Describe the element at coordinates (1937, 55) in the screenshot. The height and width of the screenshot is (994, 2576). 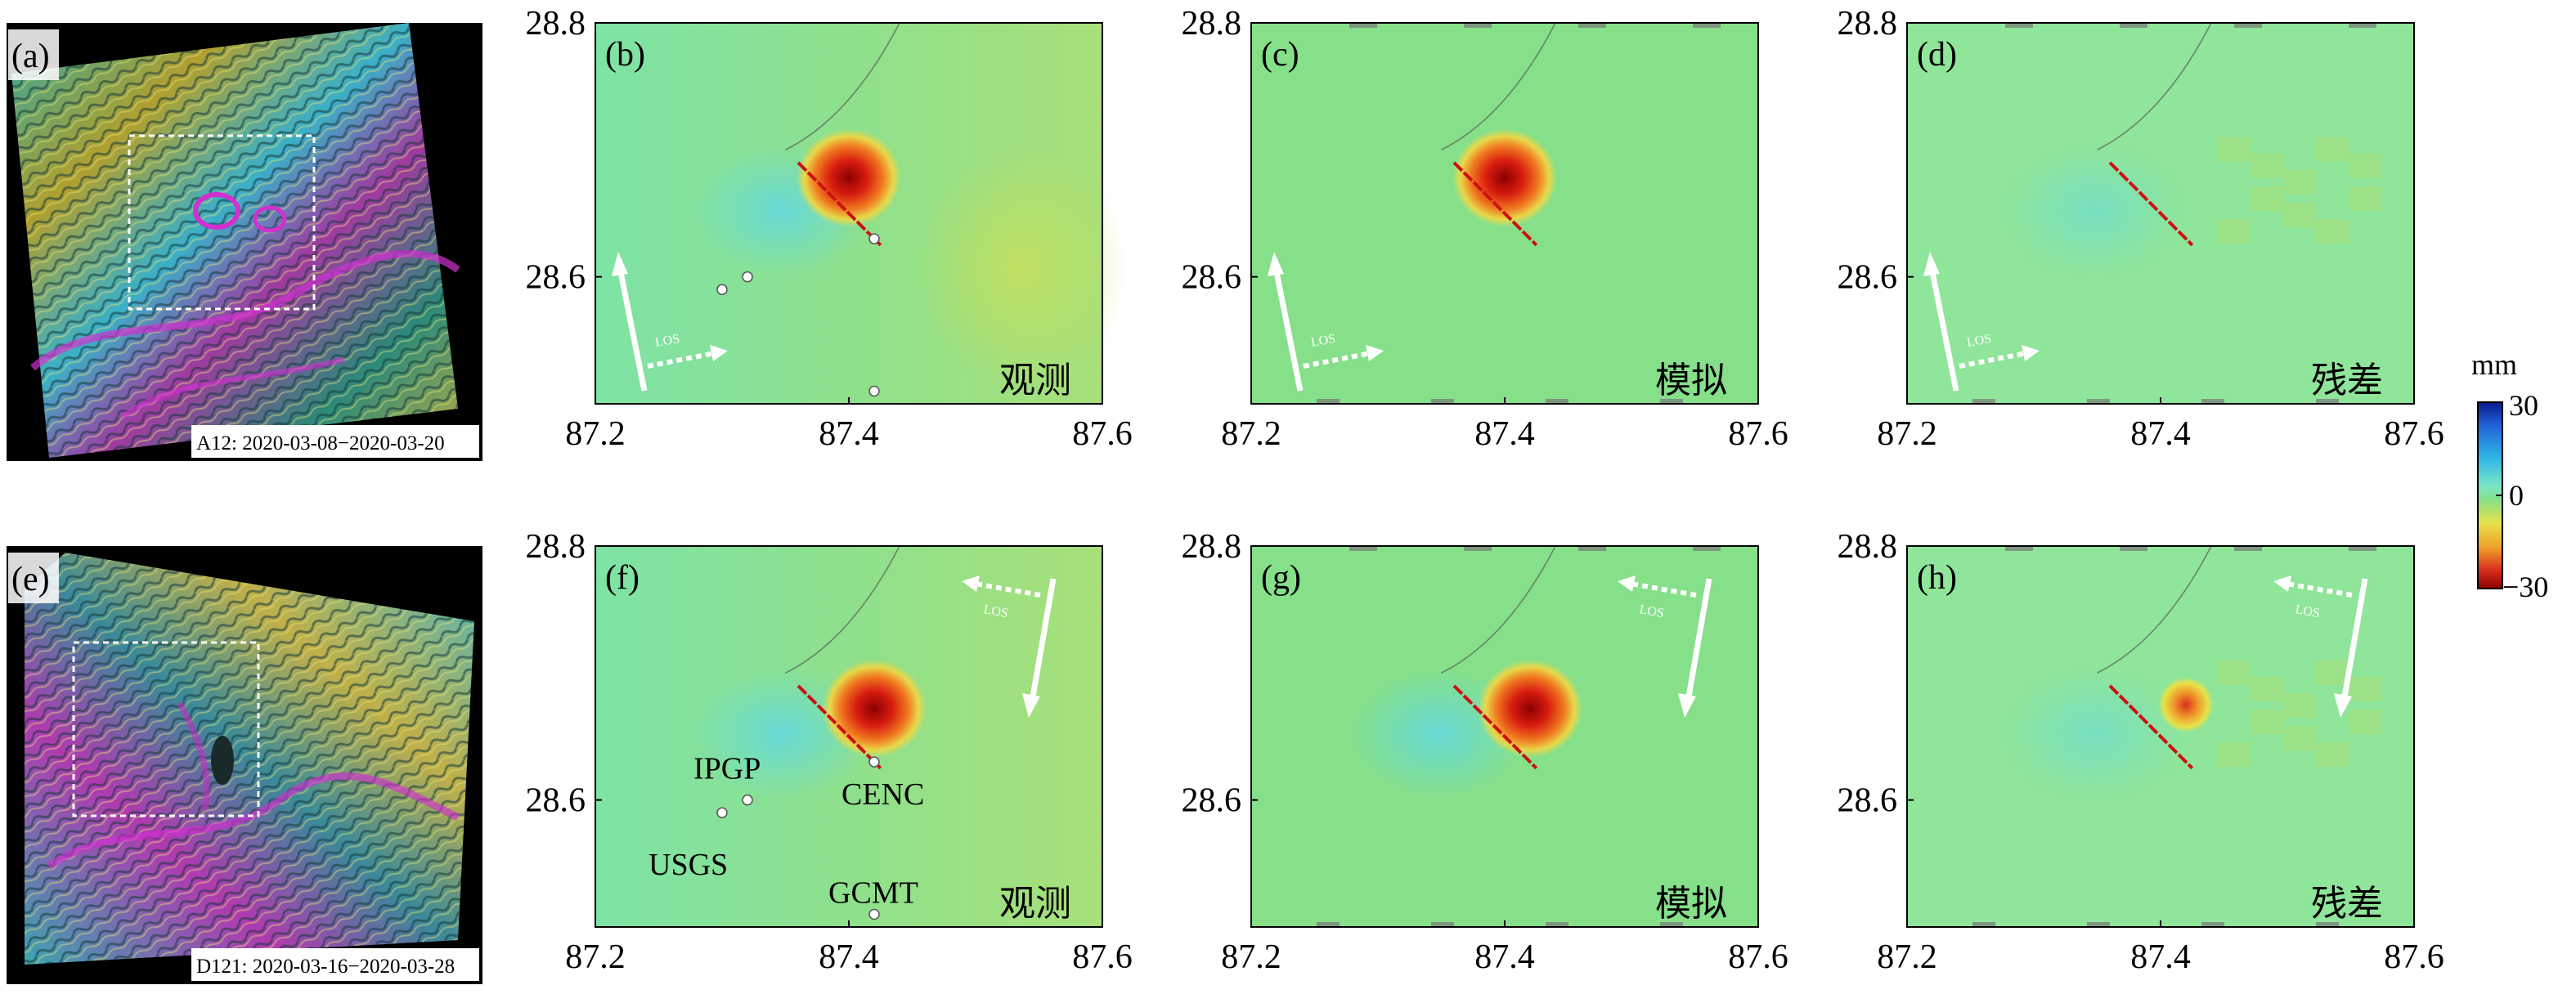
I see `panel-label: (d)` at that location.